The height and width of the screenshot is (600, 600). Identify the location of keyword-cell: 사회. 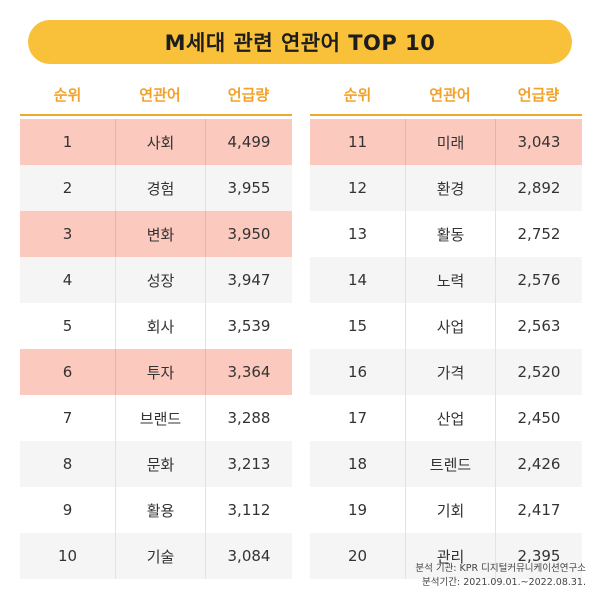
(160, 142).